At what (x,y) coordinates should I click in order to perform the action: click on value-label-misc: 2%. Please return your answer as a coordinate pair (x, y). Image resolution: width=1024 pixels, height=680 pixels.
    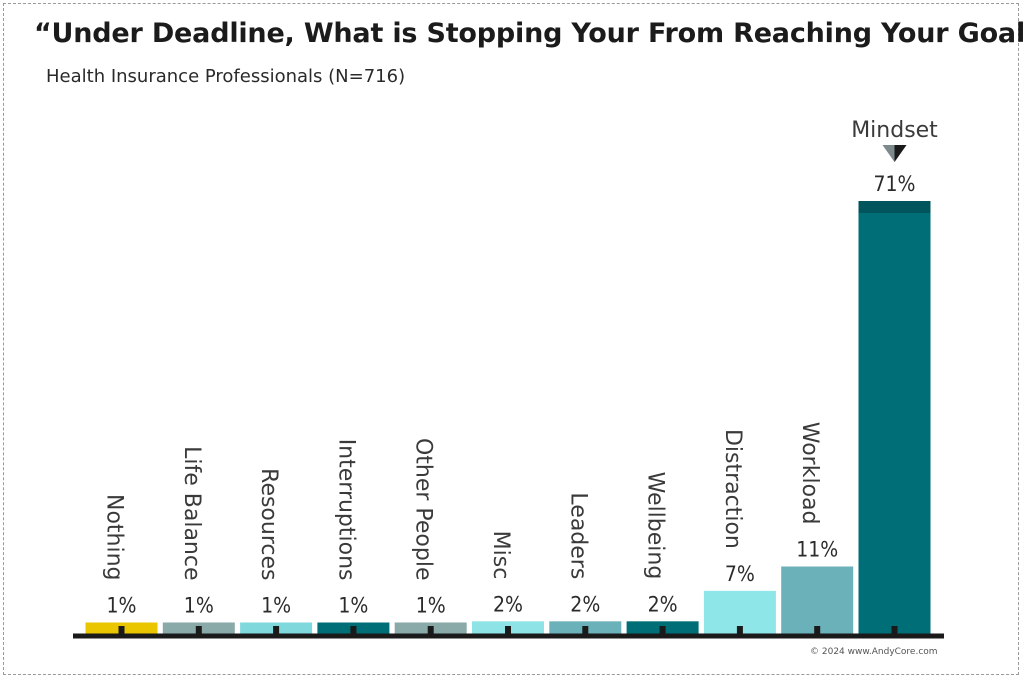
    Looking at the image, I should click on (508, 604).